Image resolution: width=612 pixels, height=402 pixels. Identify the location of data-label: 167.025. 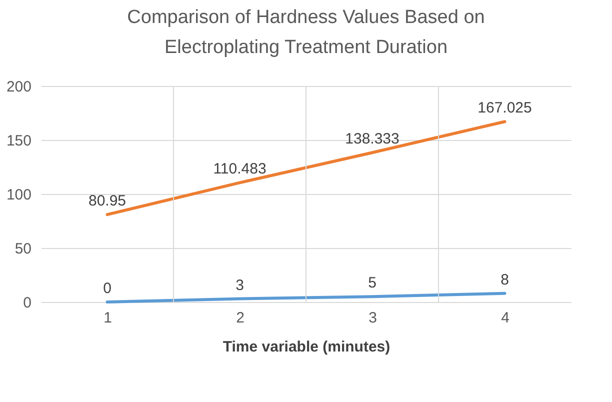
(505, 108).